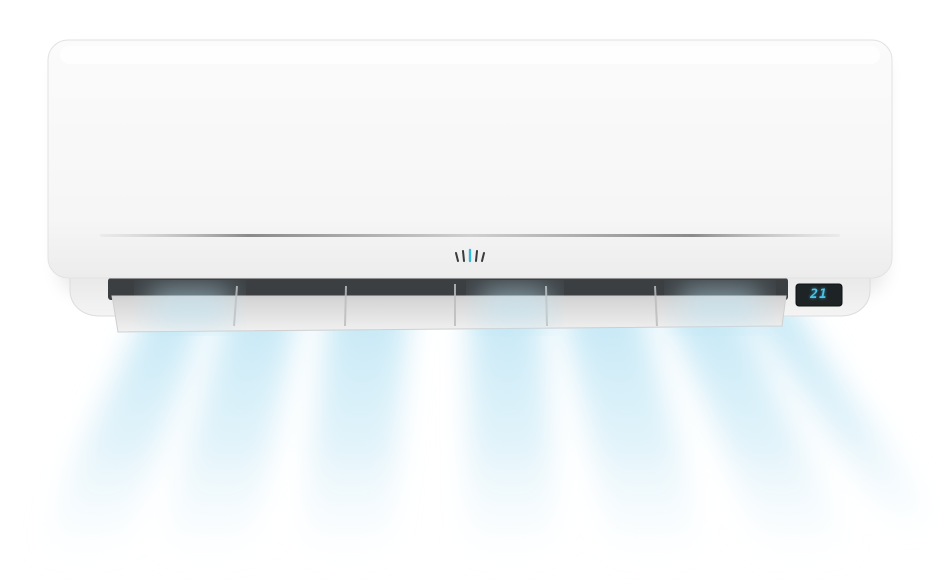 This screenshot has width=940, height=580. What do you see at coordinates (470, 255) in the screenshot?
I see `airflow-indicator-icon` at bounding box center [470, 255].